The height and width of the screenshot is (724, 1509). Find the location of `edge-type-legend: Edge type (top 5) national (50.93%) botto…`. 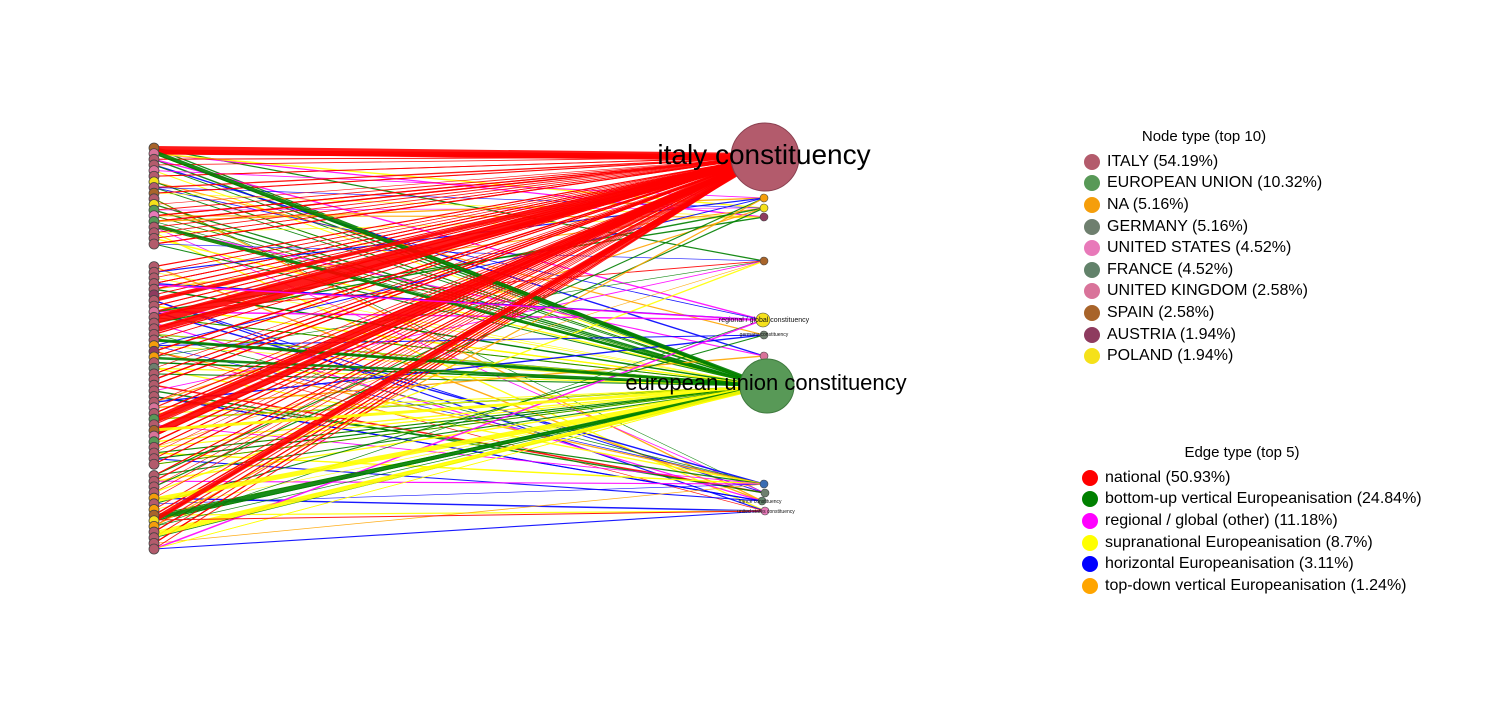

edge-type-legend: Edge type (top 5) national (50.93%) botto… is located at coordinates (1292, 520).